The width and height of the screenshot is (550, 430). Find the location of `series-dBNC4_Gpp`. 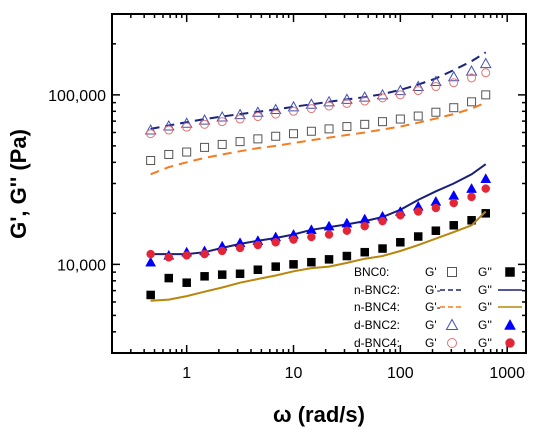

series-dBNC4_Gpp is located at coordinates (318, 223).